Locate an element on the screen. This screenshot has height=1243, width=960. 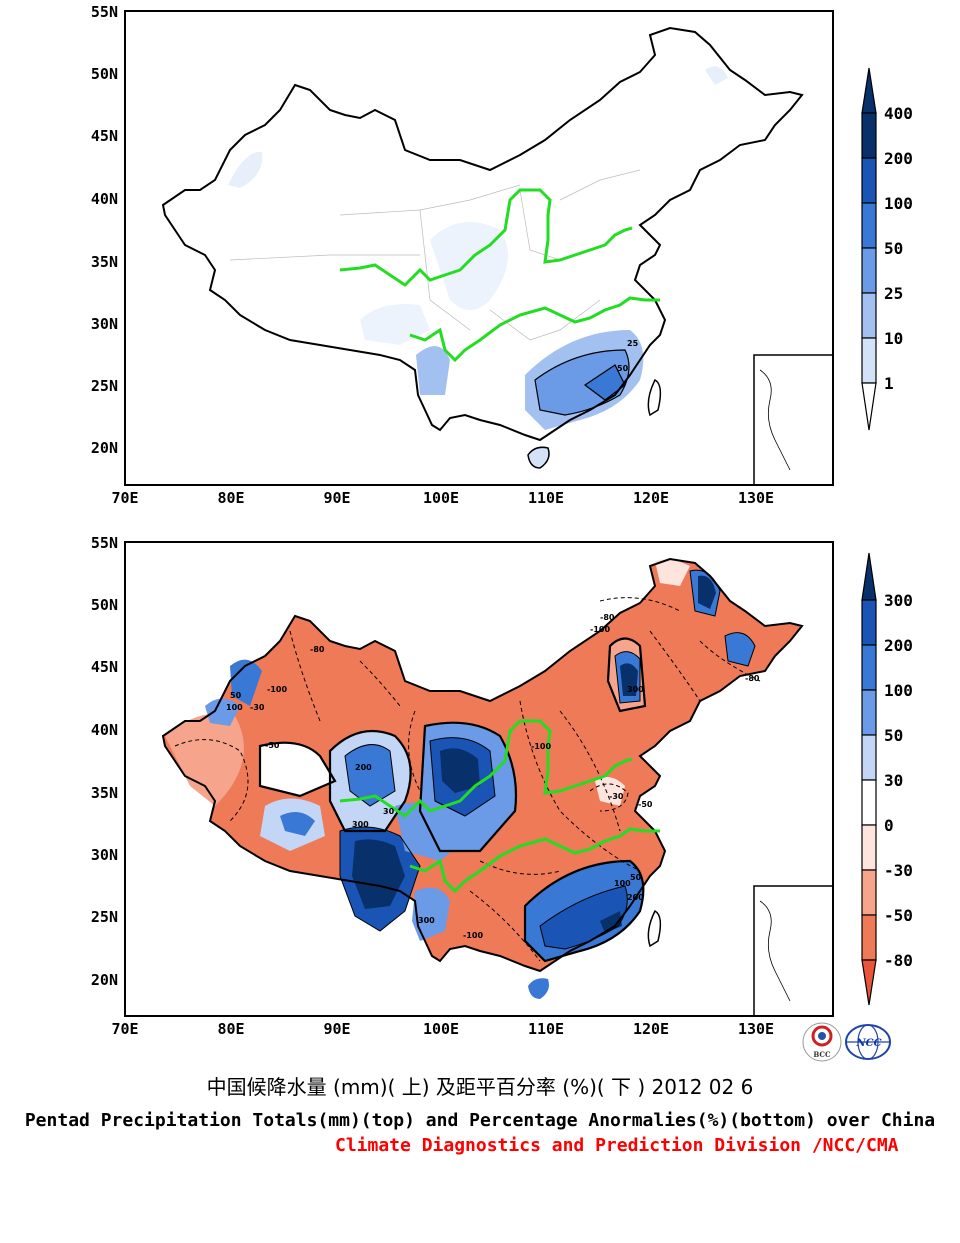
top-contour-label-25: 25 is located at coordinates (633, 343).